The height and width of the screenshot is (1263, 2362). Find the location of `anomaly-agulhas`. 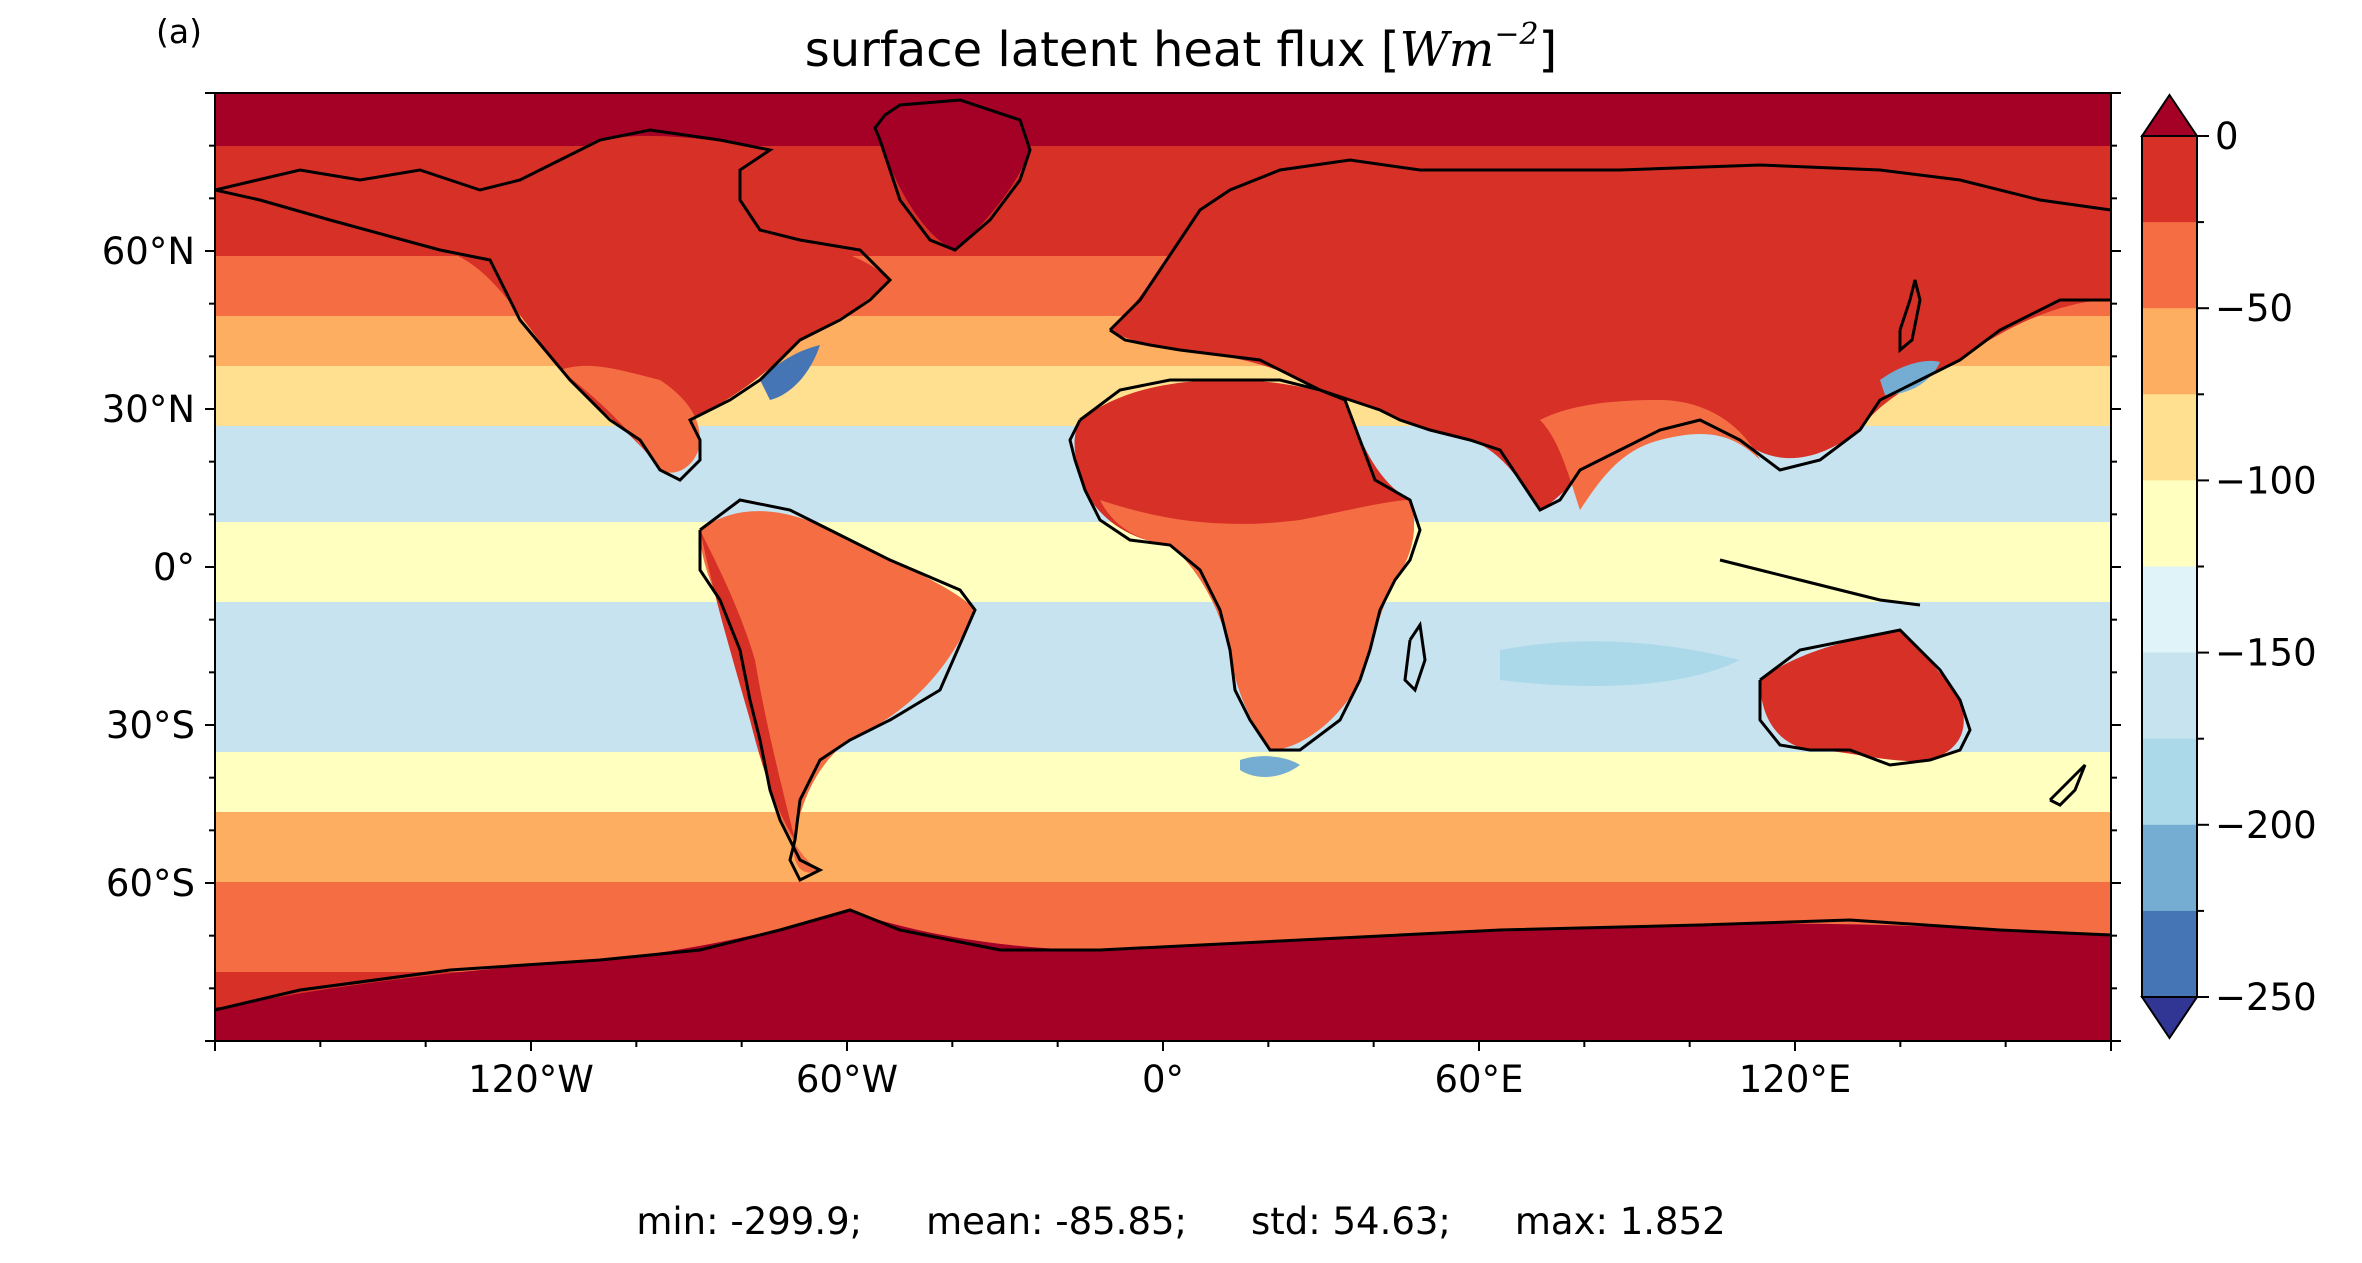

anomaly-agulhas is located at coordinates (1270, 766).